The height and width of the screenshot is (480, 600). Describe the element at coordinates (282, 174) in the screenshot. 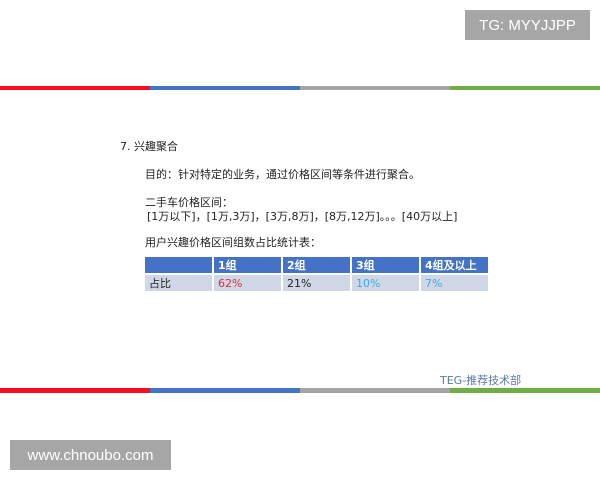

I see `purpose-text: 目的：针对特定的业务，通过价格区间等条件进行聚合。` at that location.